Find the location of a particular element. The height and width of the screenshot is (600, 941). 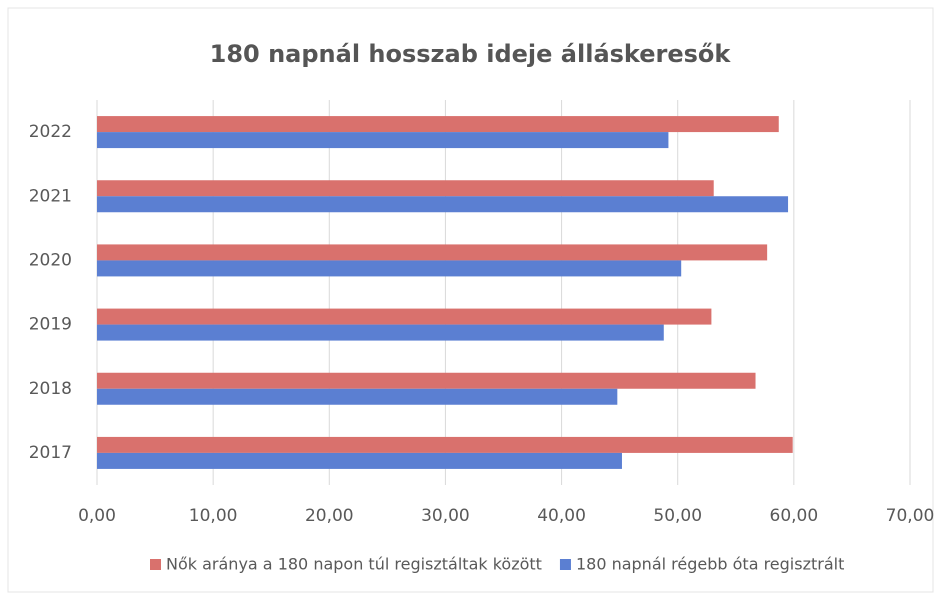

y-tick-label: 2022 is located at coordinates (50, 132).